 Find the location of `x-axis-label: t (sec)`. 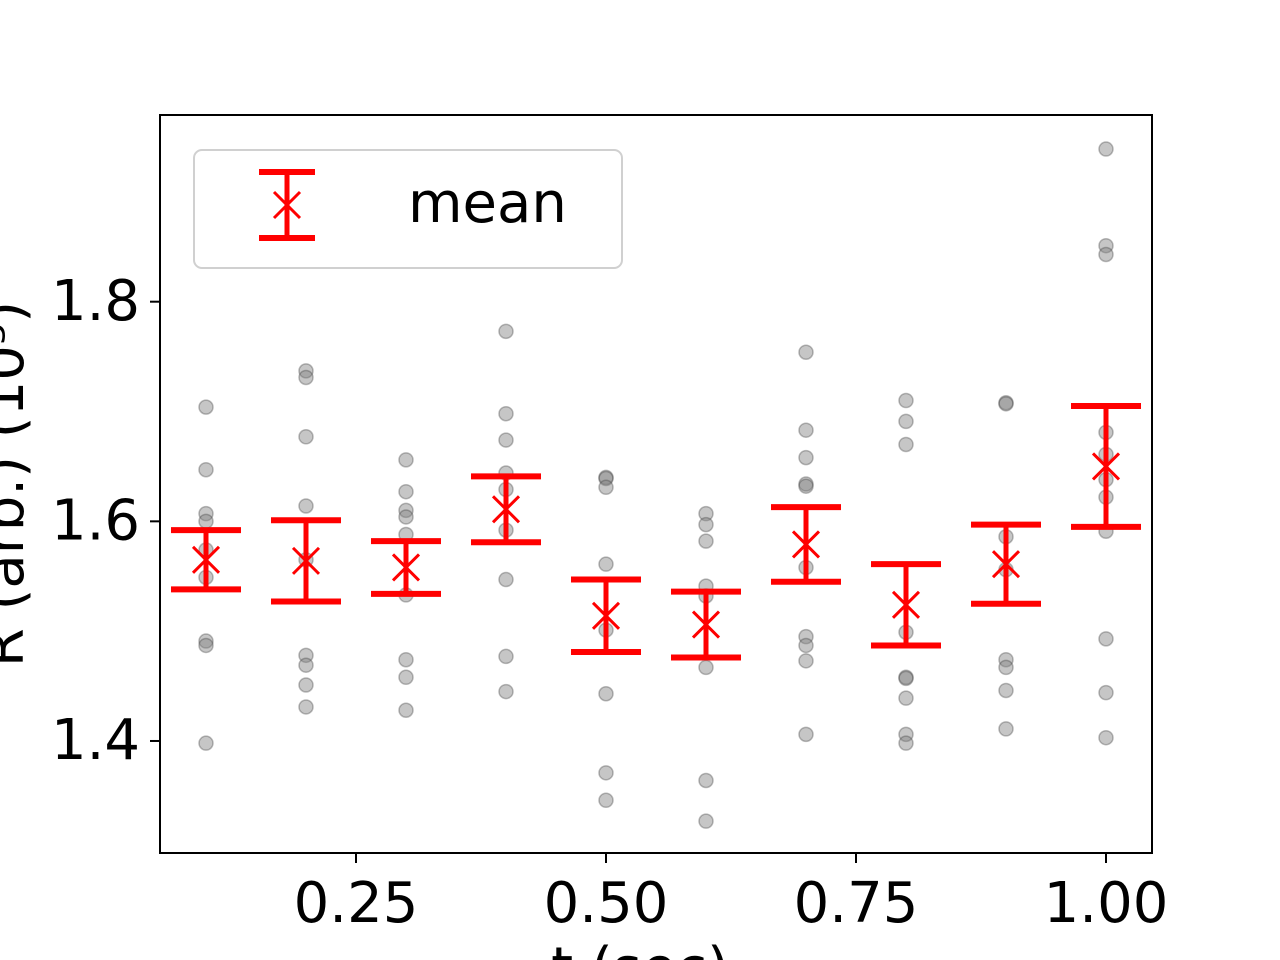

x-axis-label: t (sec) is located at coordinates (640, 948).